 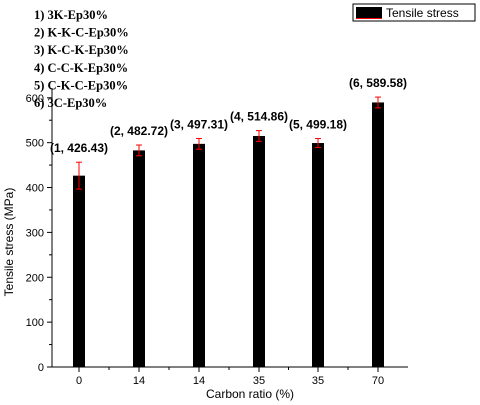 What do you see at coordinates (79, 381) in the screenshot?
I see `x-tick-label: 0` at bounding box center [79, 381].